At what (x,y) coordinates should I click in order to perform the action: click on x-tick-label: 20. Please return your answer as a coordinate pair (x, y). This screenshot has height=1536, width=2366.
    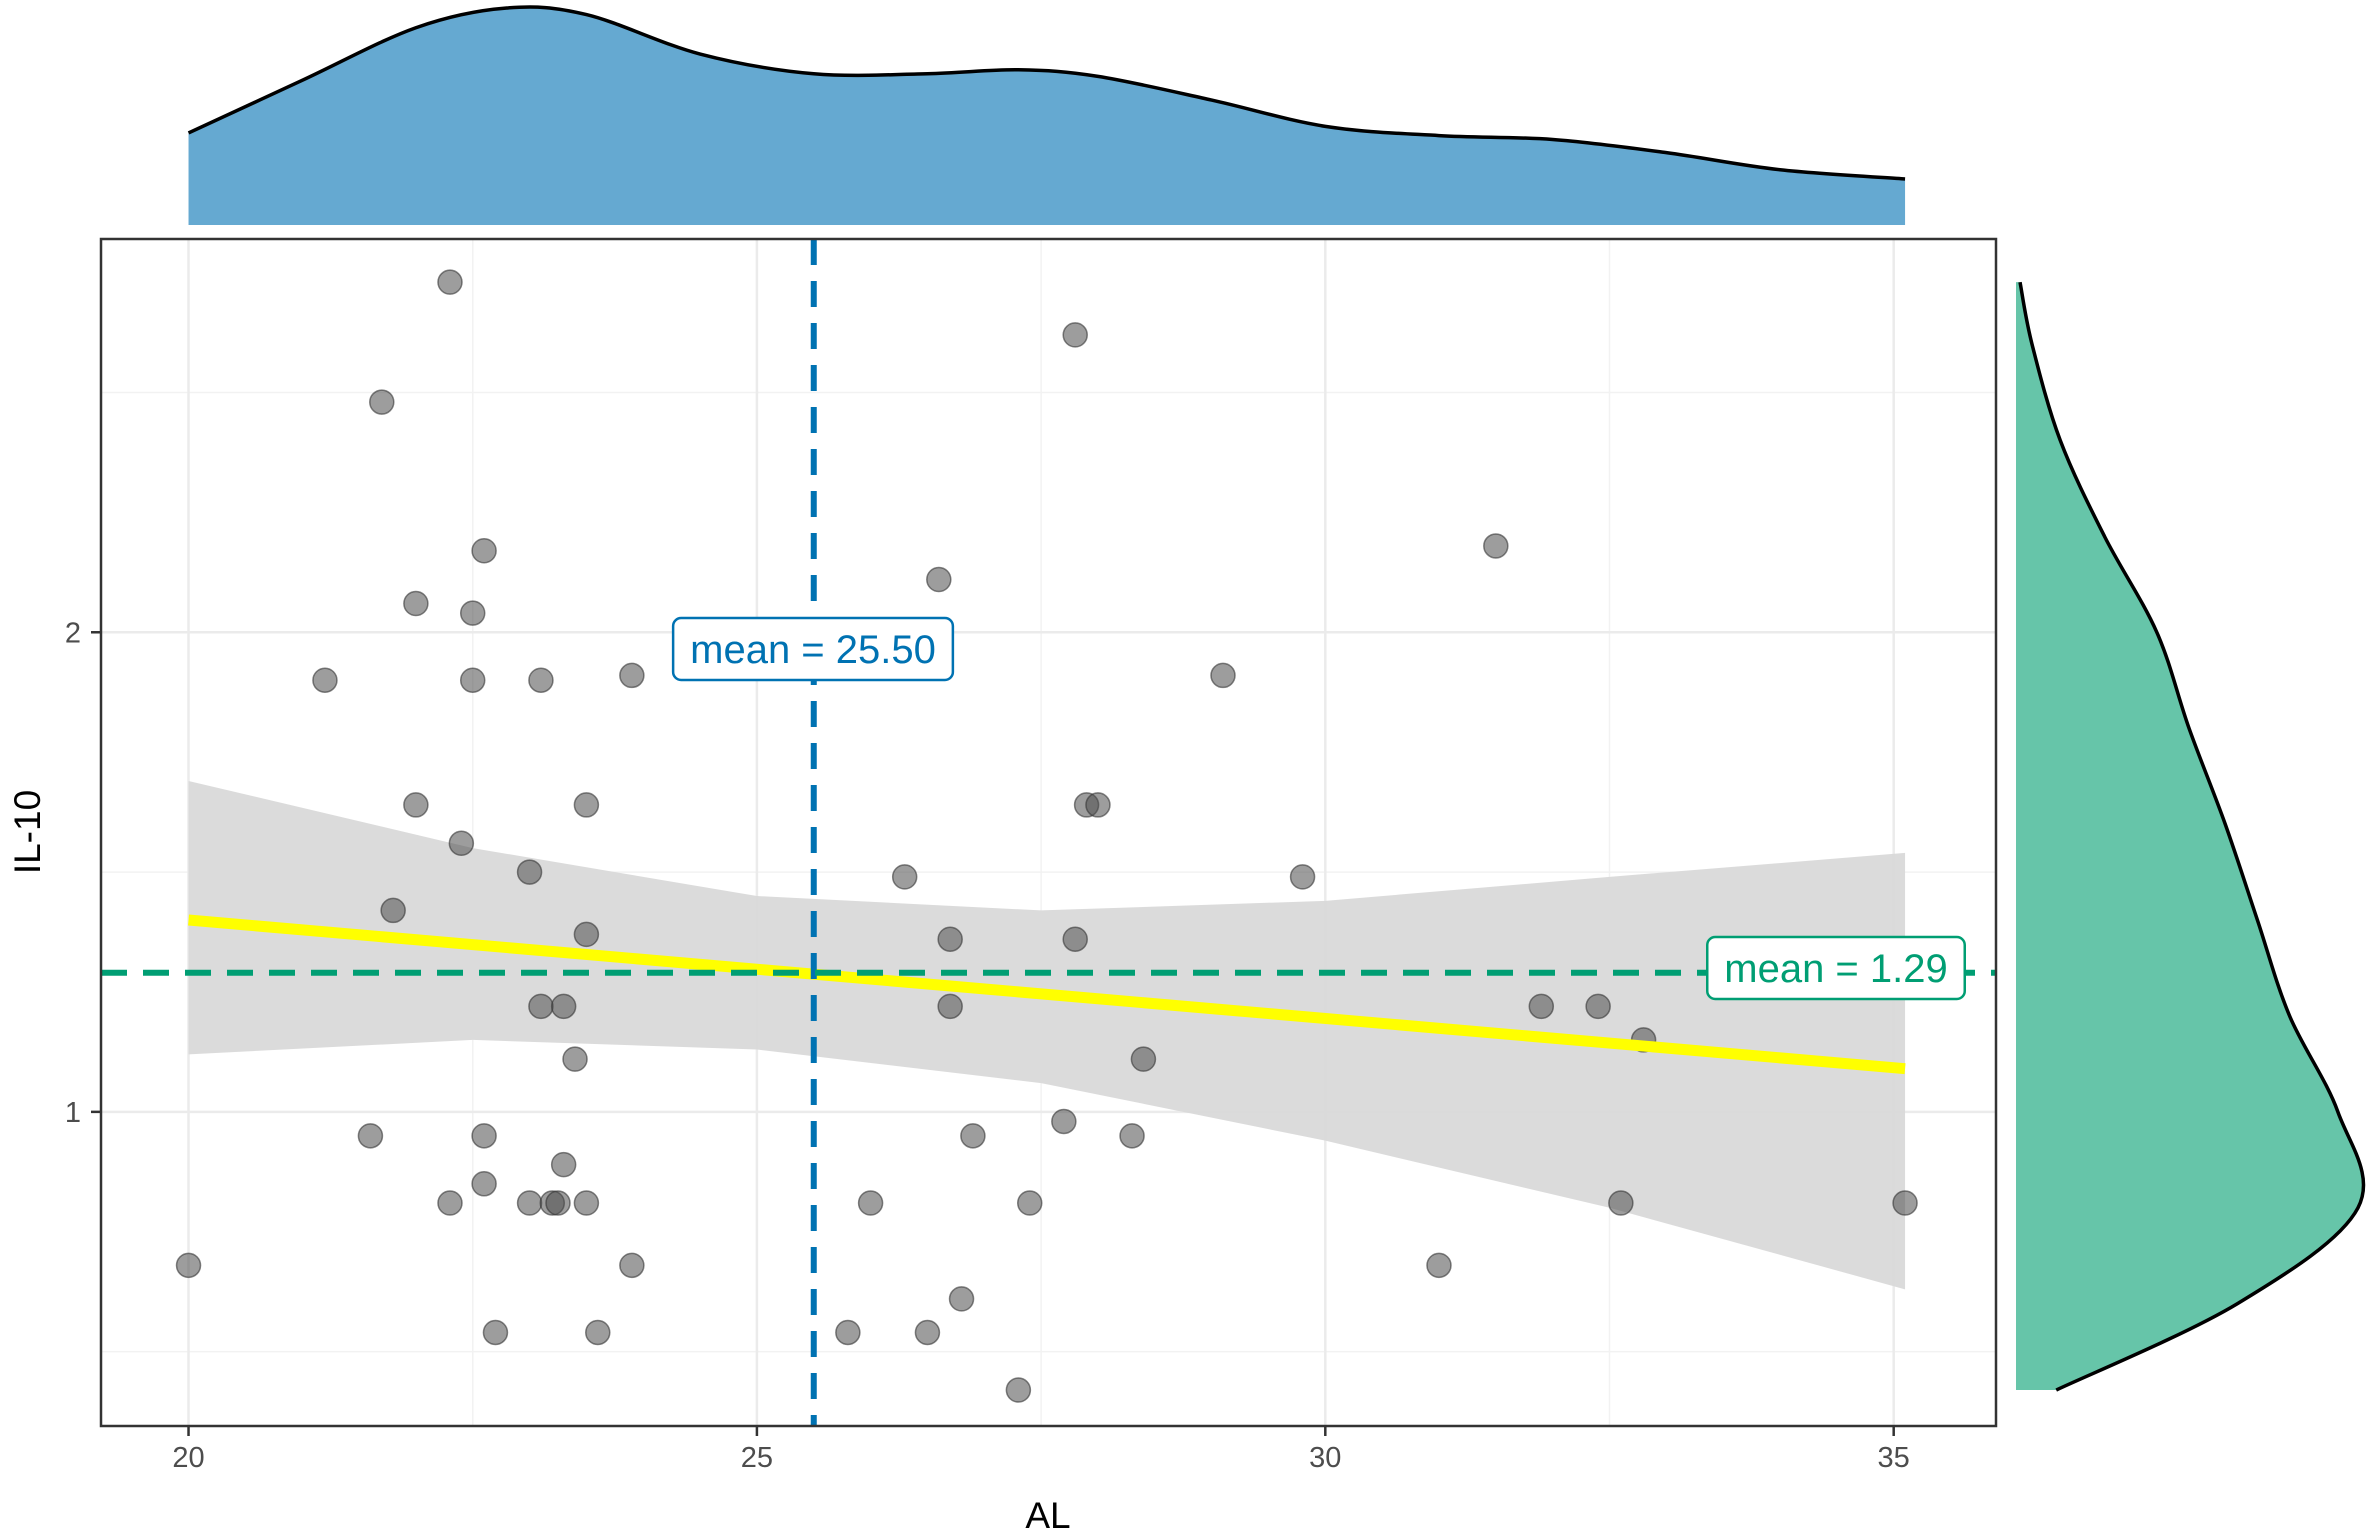
    Looking at the image, I should click on (188, 1458).